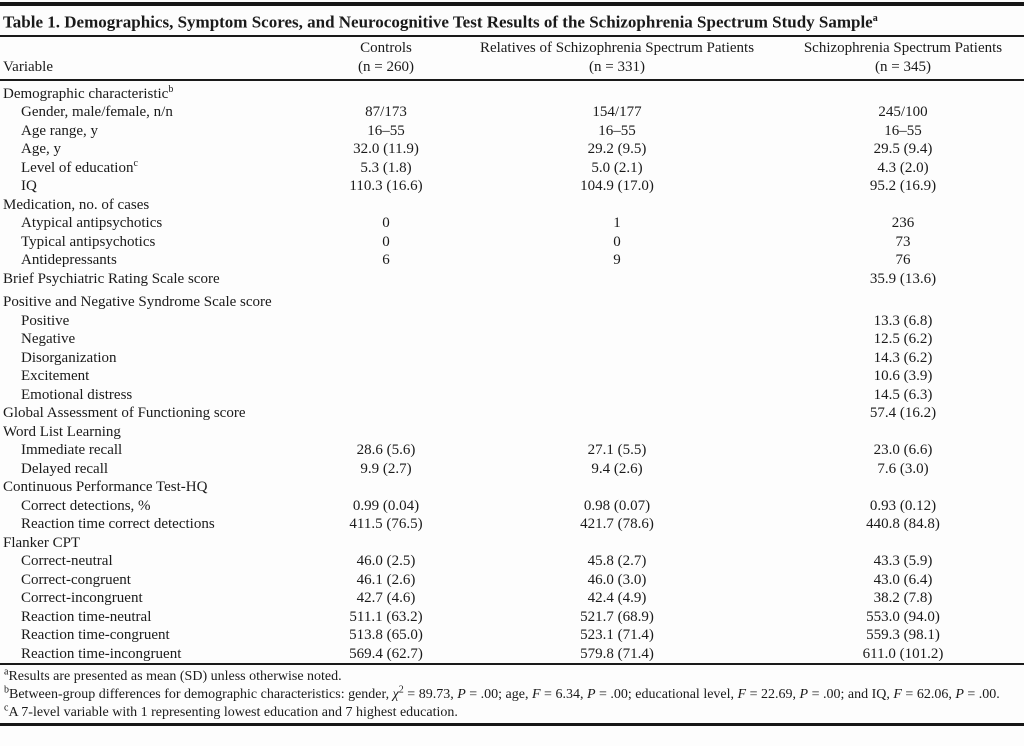  What do you see at coordinates (512, 376) in the screenshot?
I see `table-row: Excitement 10.6 (3.9)` at bounding box center [512, 376].